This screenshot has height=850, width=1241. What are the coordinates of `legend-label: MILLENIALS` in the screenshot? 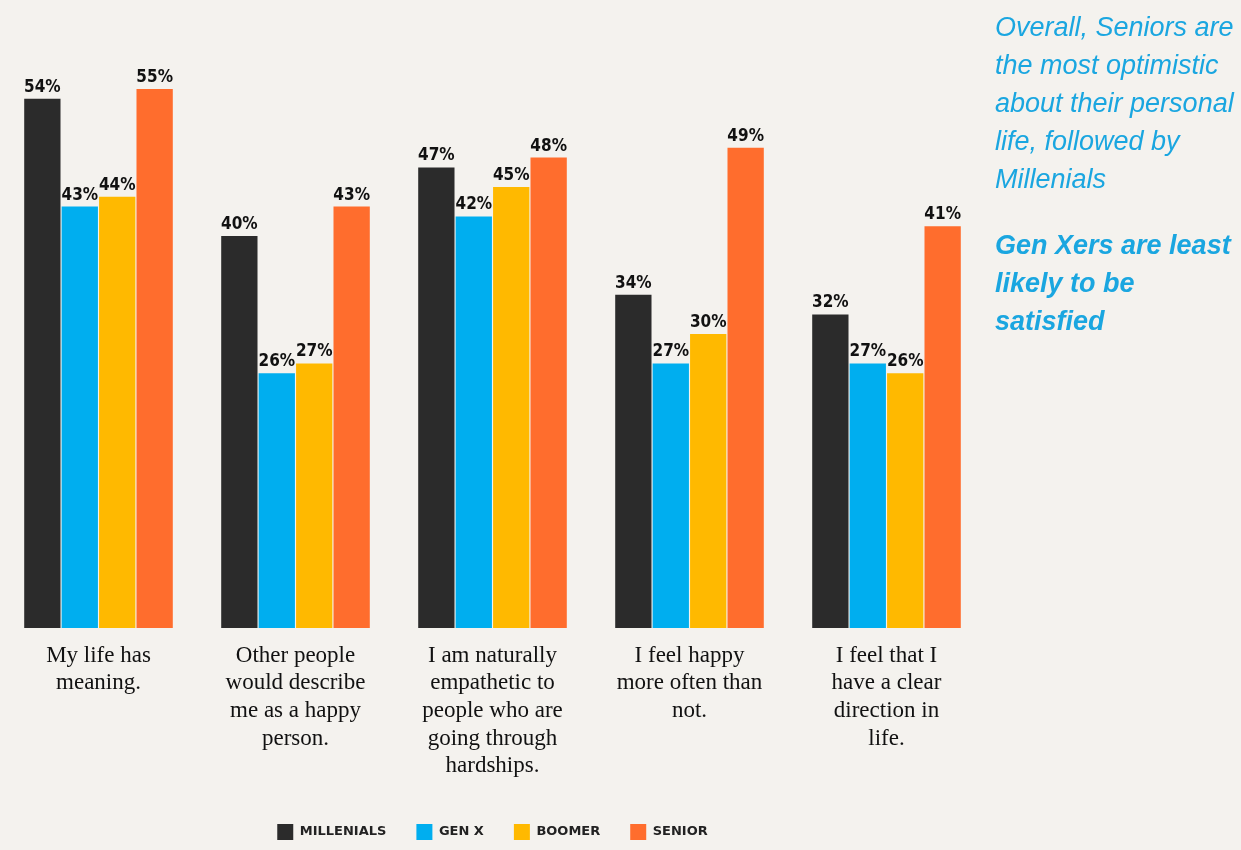 It's located at (343, 831).